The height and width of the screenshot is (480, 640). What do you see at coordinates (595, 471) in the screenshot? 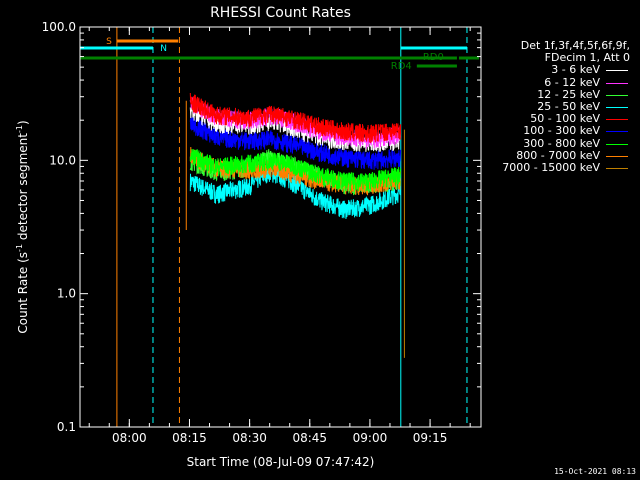
I see `timestamp: 15-Oct-2021 08:13` at bounding box center [595, 471].